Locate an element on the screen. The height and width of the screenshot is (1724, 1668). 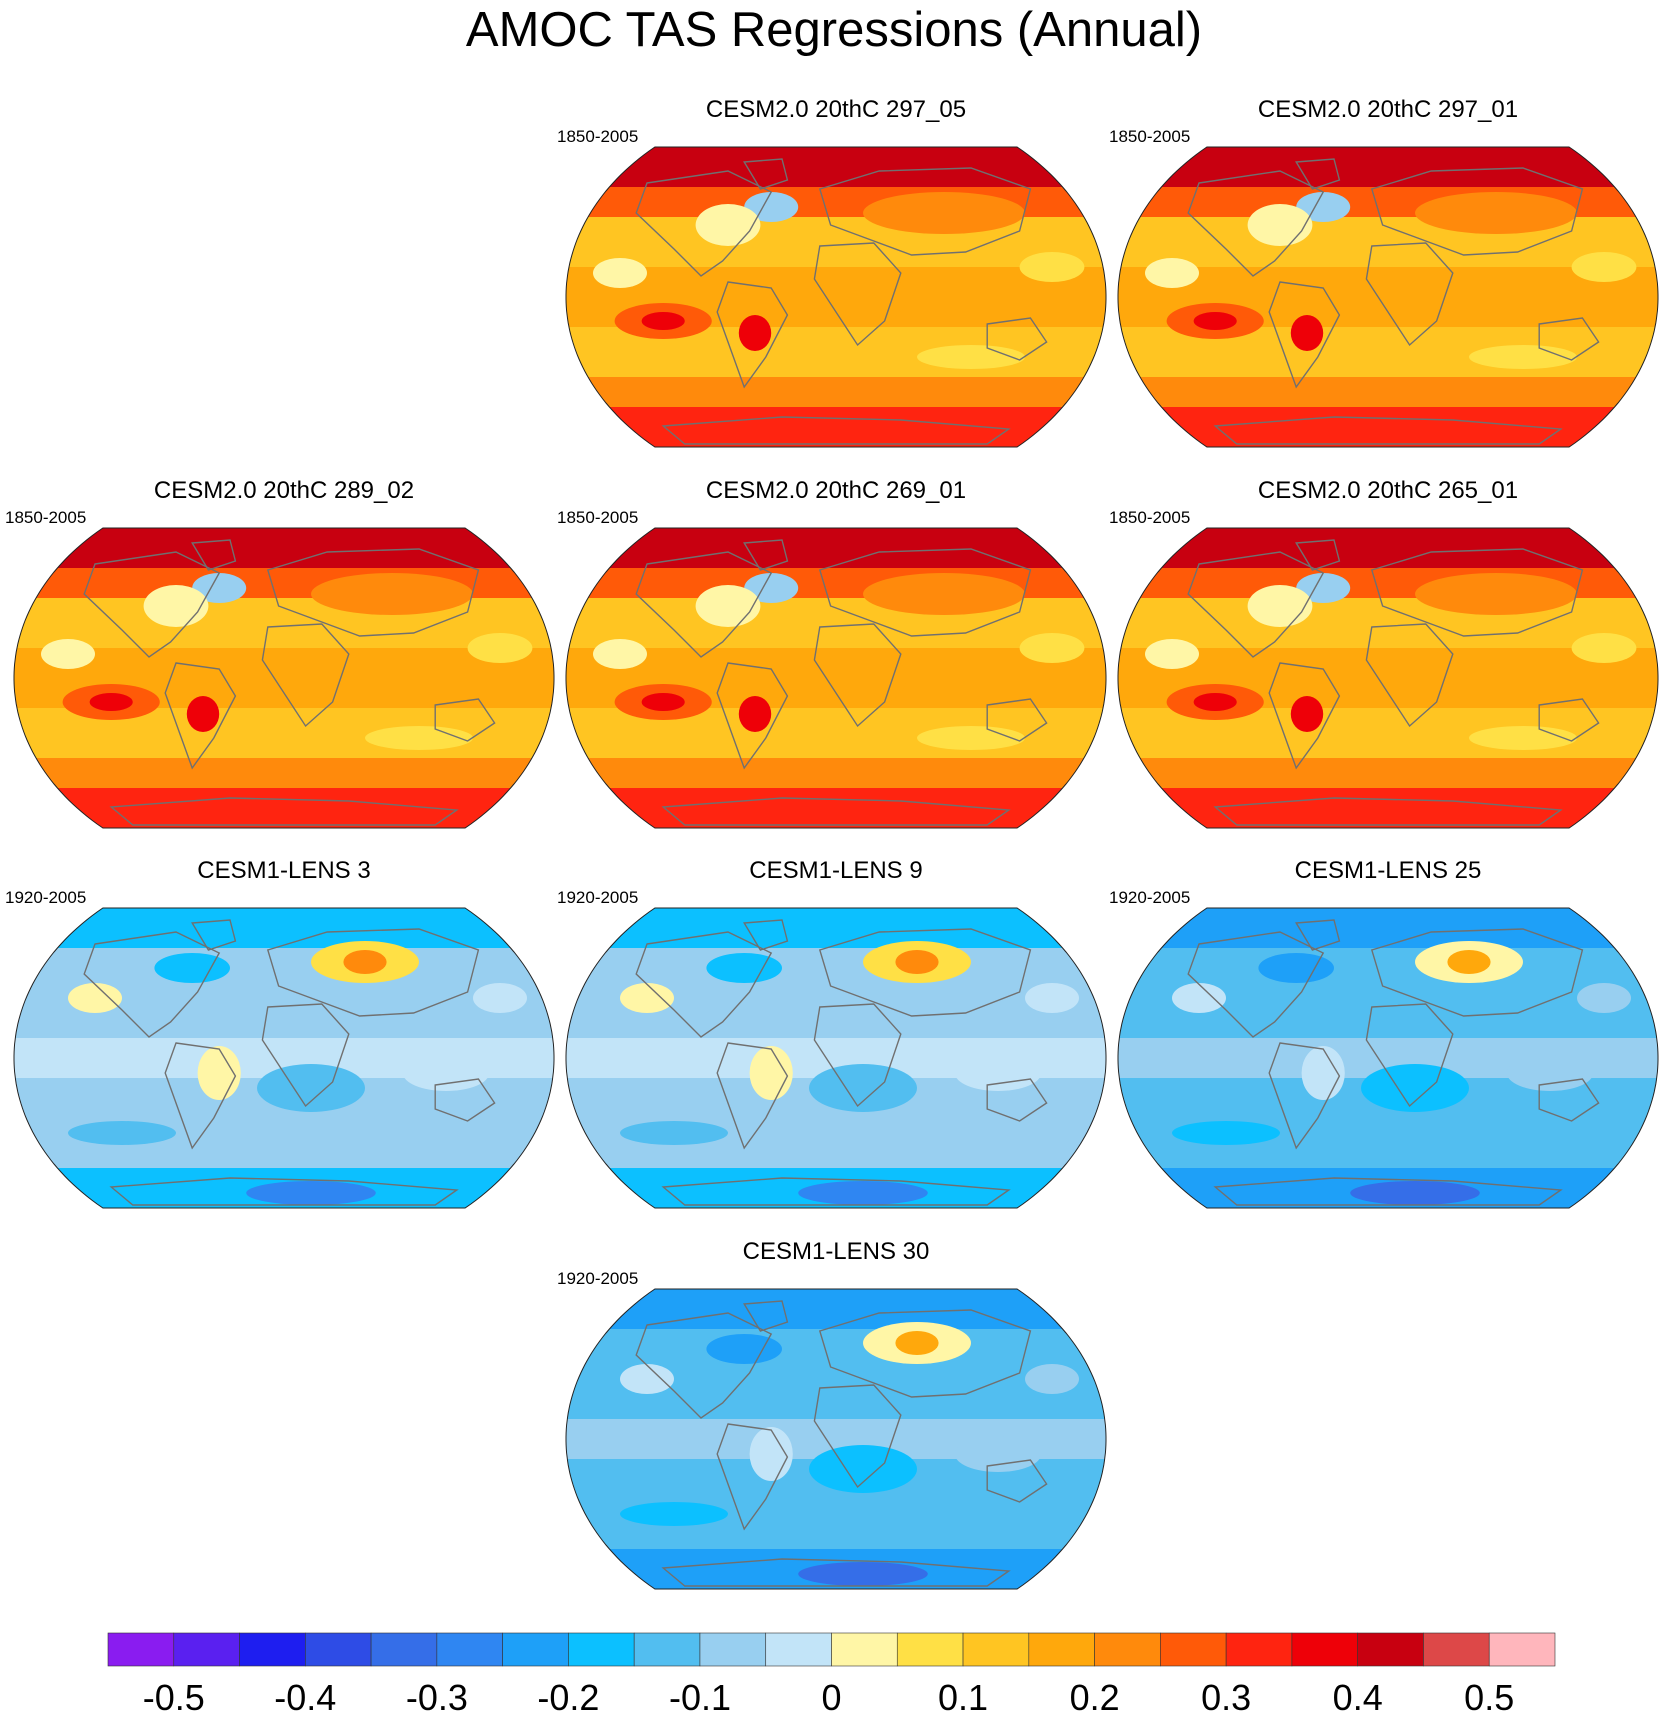
colorbar-tick-label: -0.4 is located at coordinates (305, 1697).